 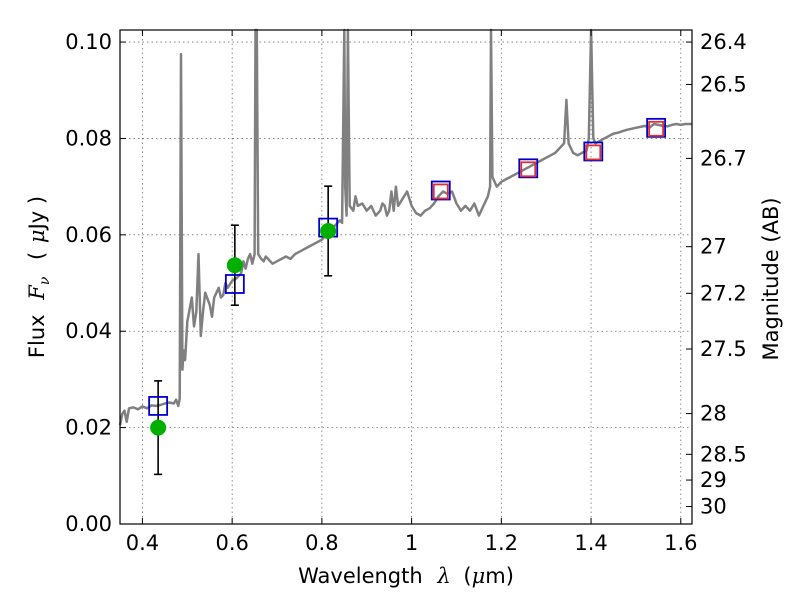 I want to click on y2-tick-label: 29, so click(x=713, y=480).